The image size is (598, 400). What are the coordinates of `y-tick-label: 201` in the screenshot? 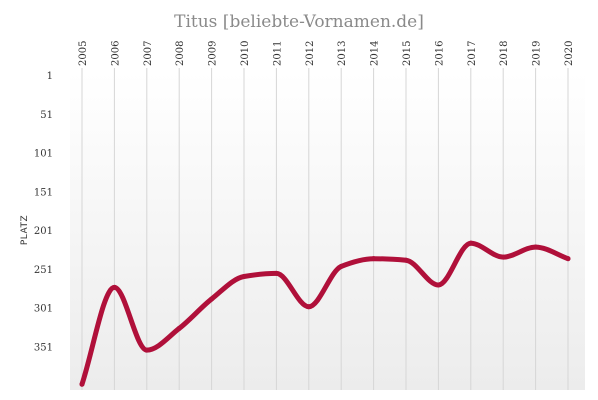 It's located at (43, 231).